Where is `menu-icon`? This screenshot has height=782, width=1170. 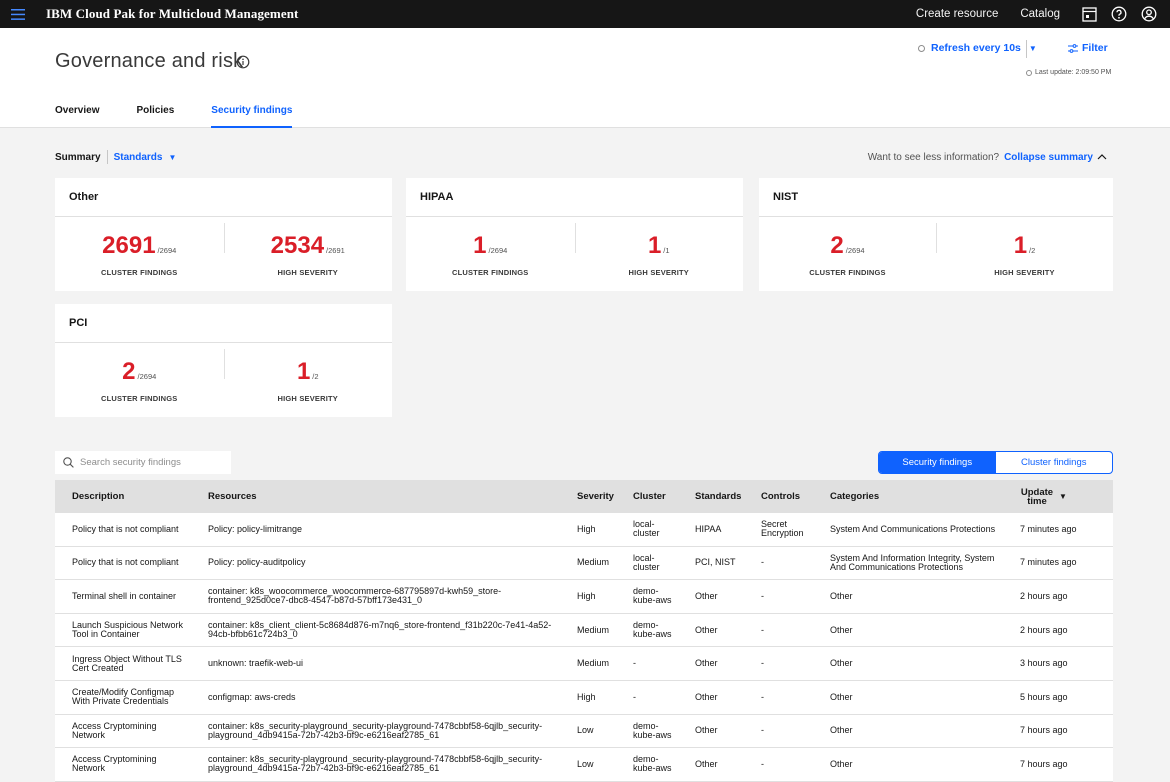 menu-icon is located at coordinates (18, 14).